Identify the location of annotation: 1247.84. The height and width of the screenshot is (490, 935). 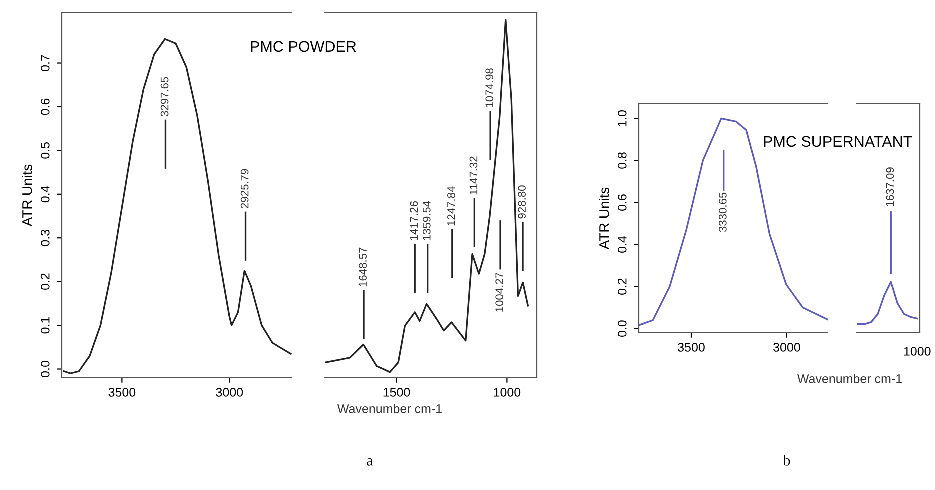
(452, 206).